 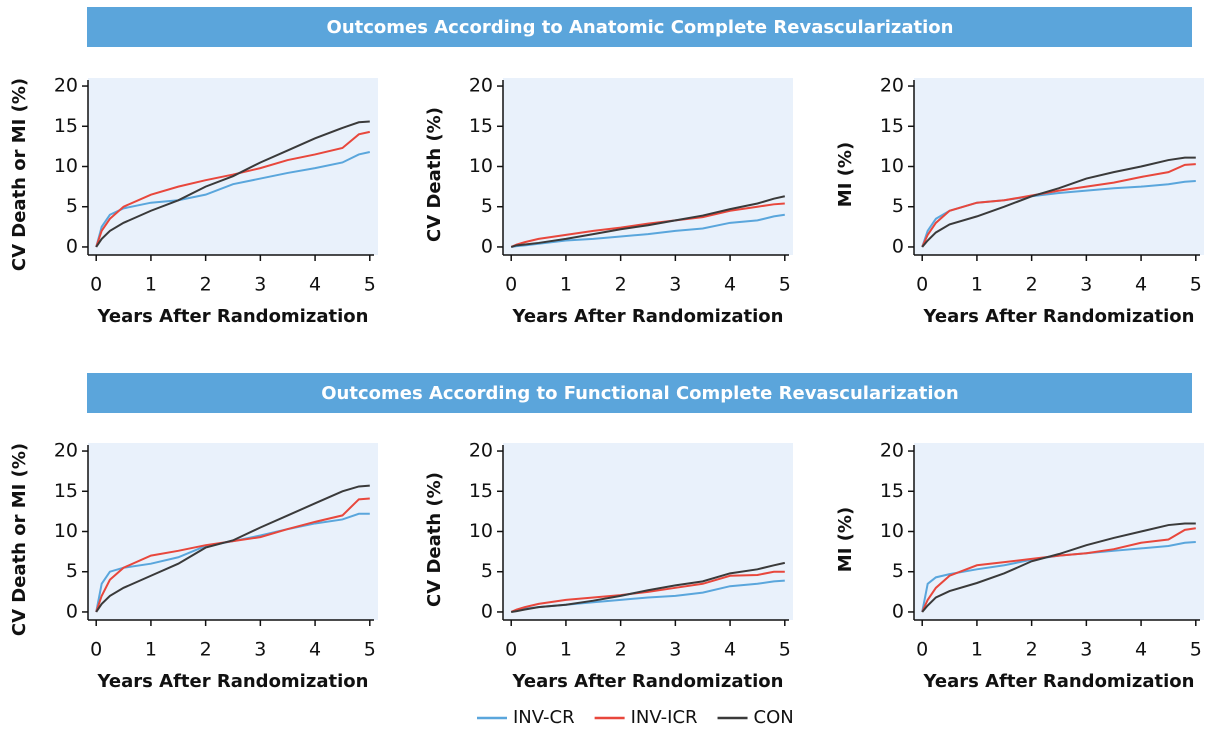 What do you see at coordinates (774, 717) in the screenshot?
I see `legend-label: CON` at bounding box center [774, 717].